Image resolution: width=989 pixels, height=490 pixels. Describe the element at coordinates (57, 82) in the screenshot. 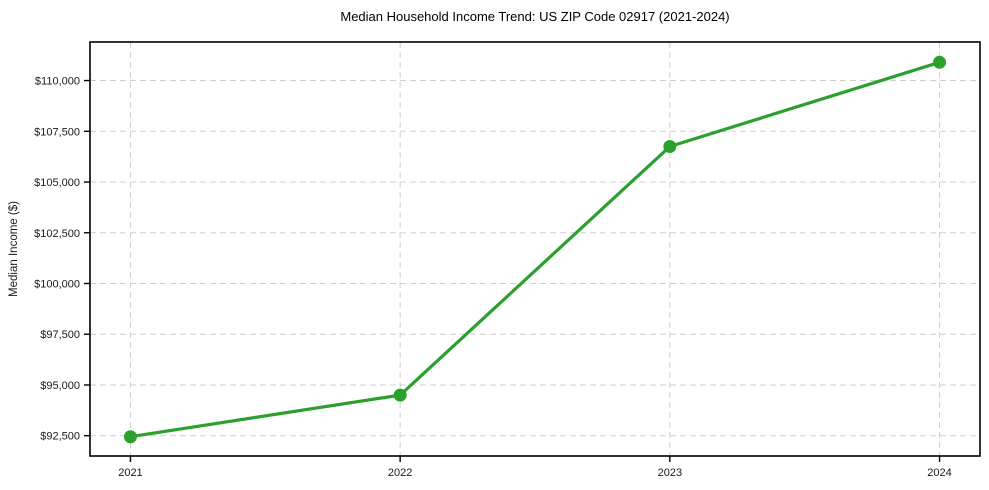

I see `y-tick-label: $110,000` at that location.